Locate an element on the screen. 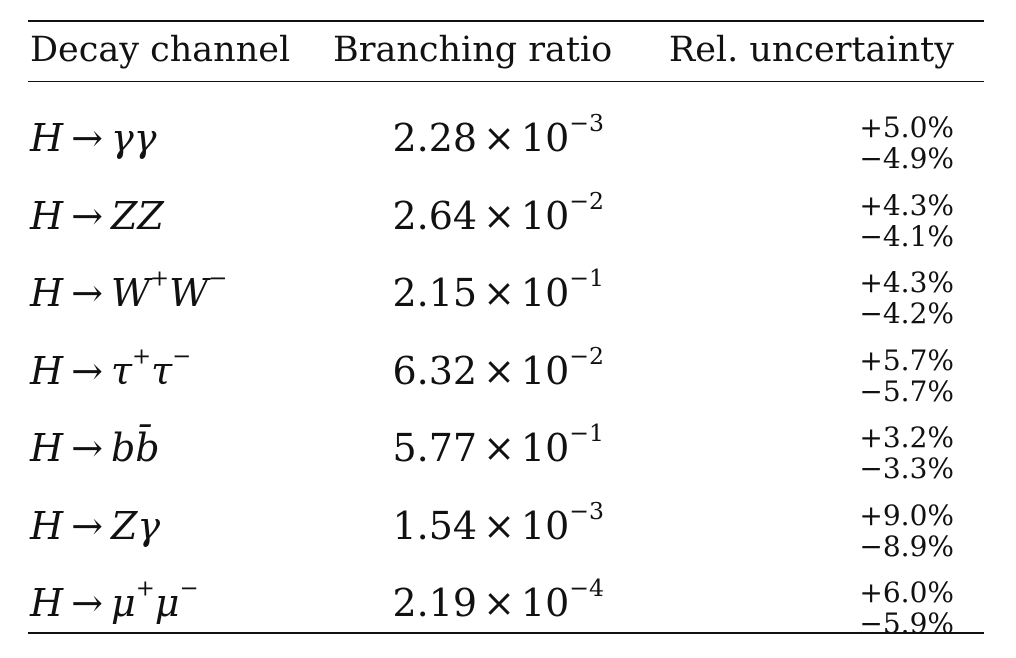 Image resolution: width=1016 pixels, height=658 pixels. uncertainty-minus: −4.1% is located at coordinates (906, 236).